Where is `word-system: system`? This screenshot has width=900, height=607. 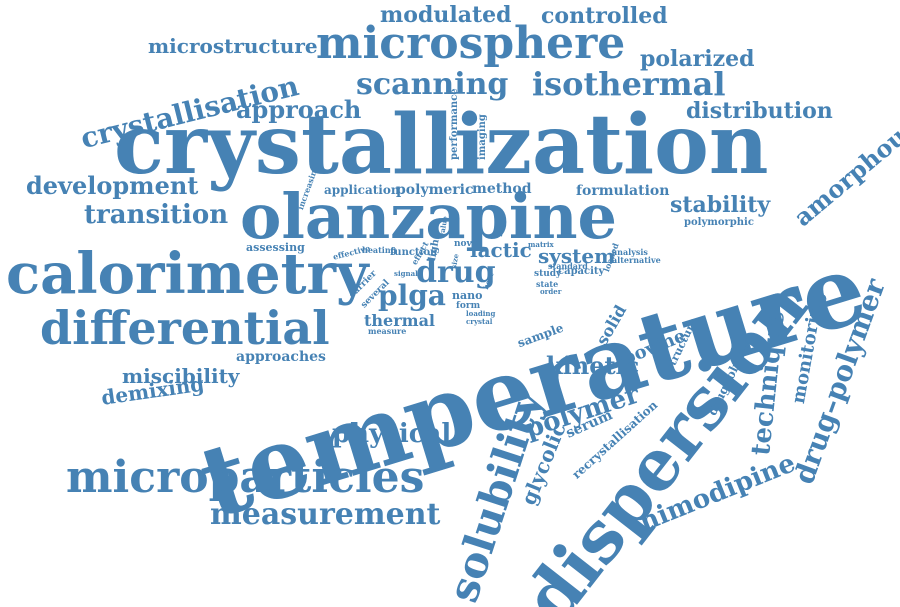 word-system: system is located at coordinates (577, 256).